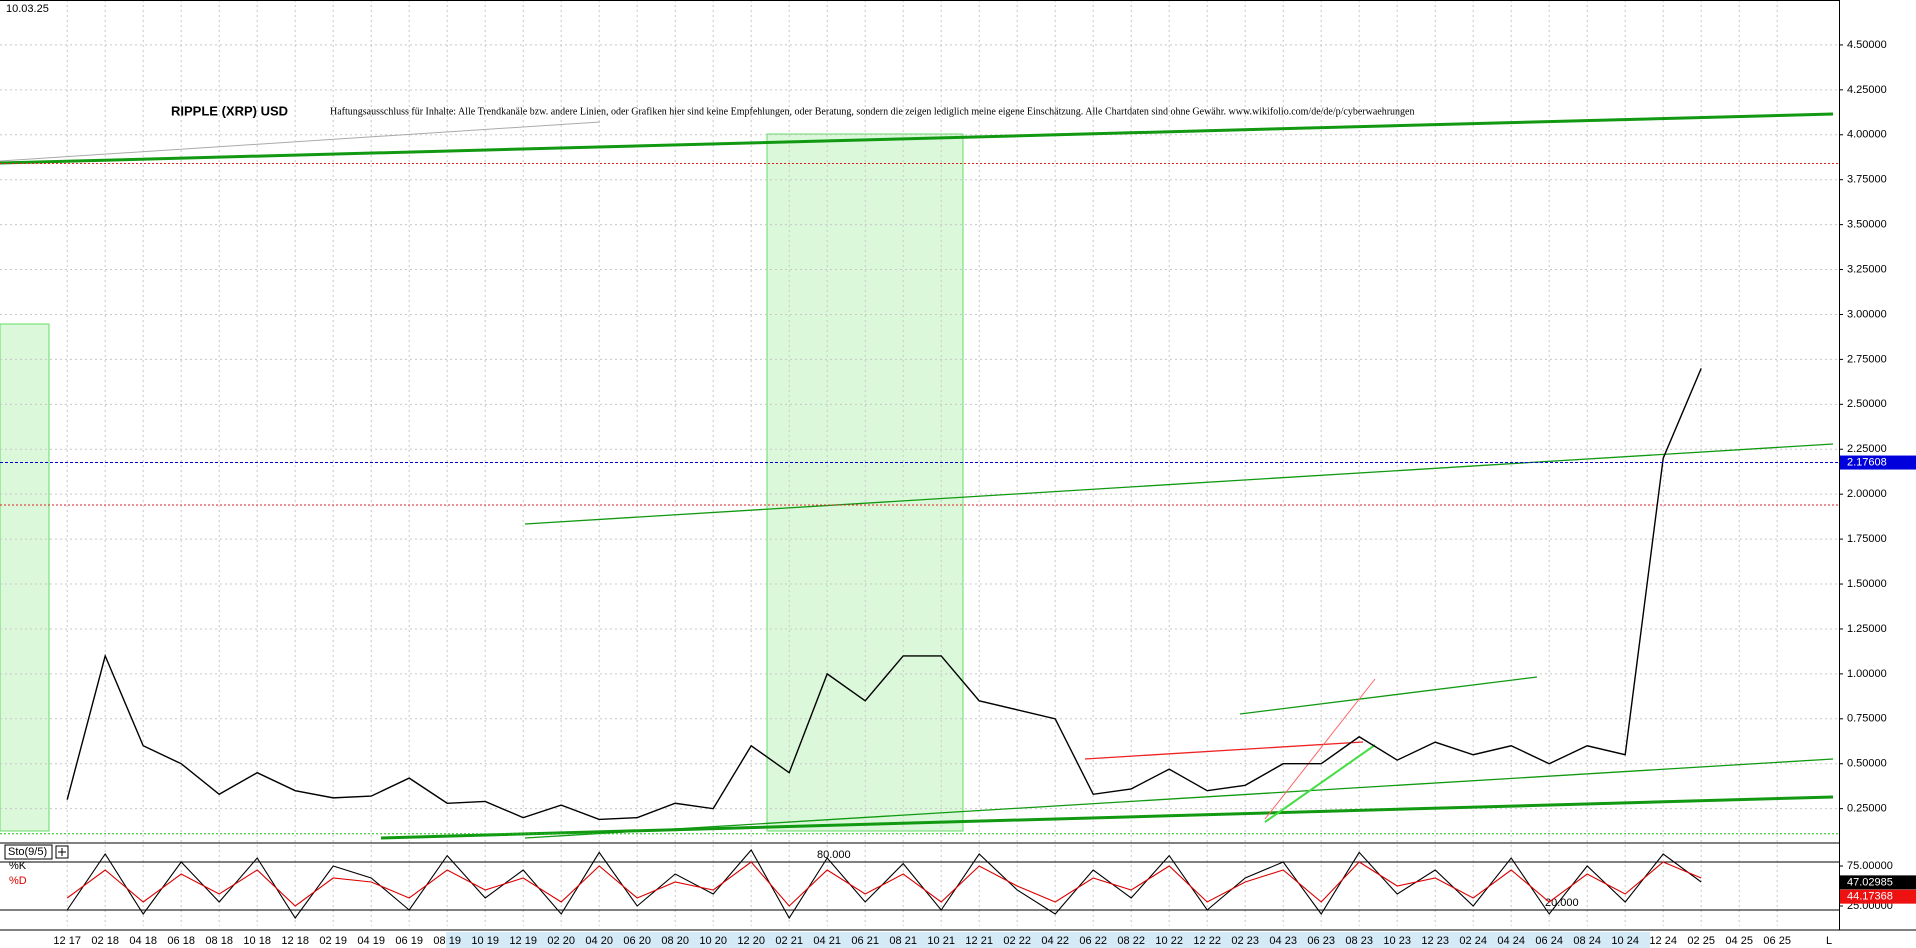 The height and width of the screenshot is (948, 1916). I want to click on x-tick-label: 06 20, so click(637, 941).